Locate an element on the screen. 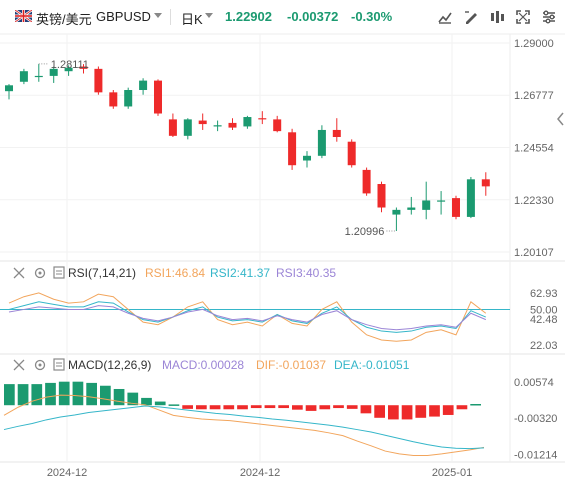  fullscreen-icon is located at coordinates (523, 17).